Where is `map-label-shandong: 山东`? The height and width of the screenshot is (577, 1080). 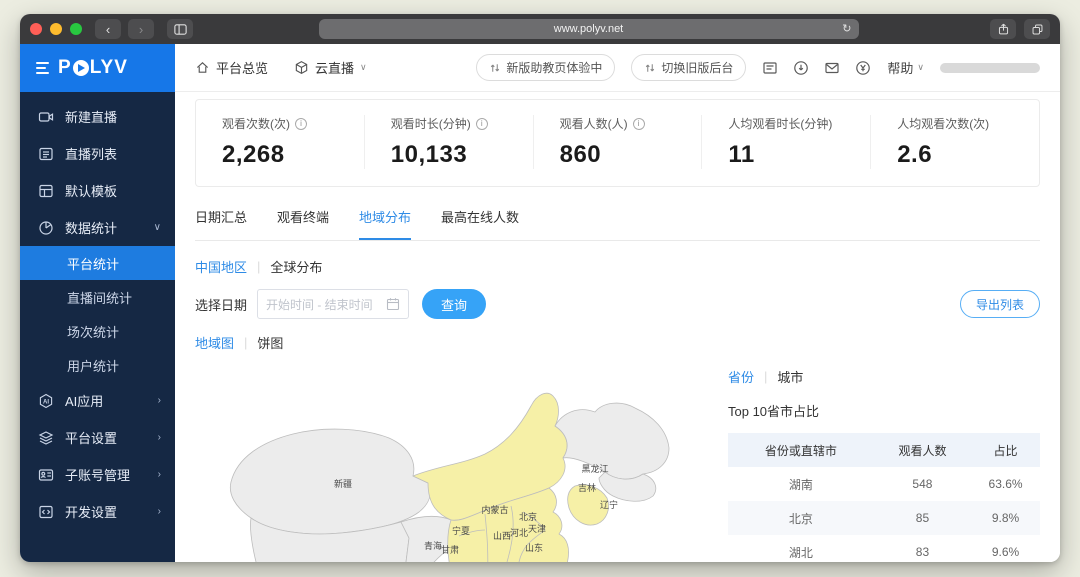
map-label-shandong: 山东 is located at coordinates (534, 547).